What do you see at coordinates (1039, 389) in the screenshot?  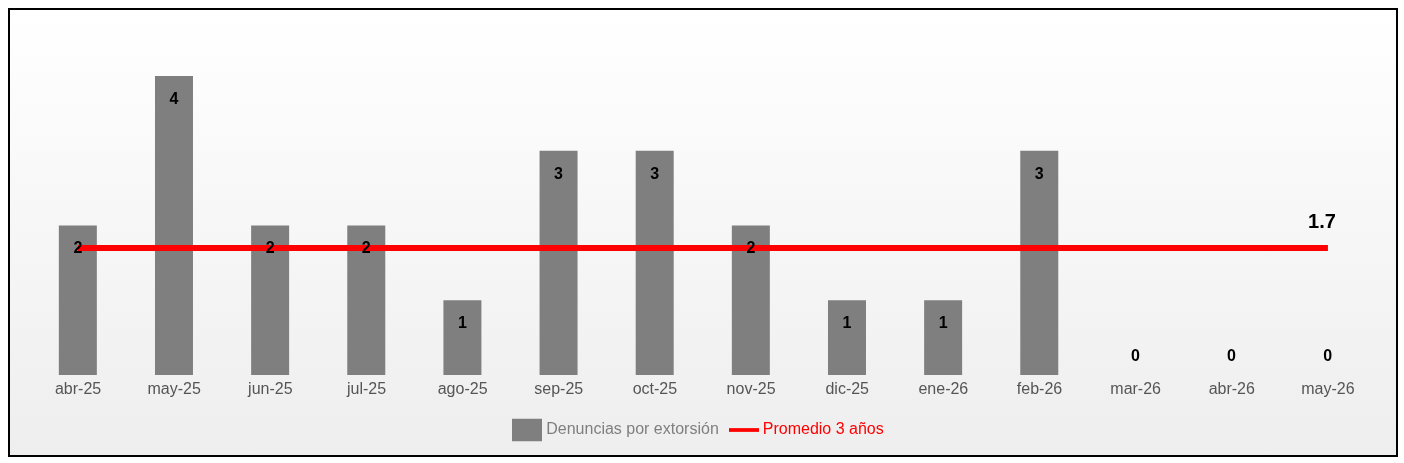 I see `x-tick-label: feb-26` at bounding box center [1039, 389].